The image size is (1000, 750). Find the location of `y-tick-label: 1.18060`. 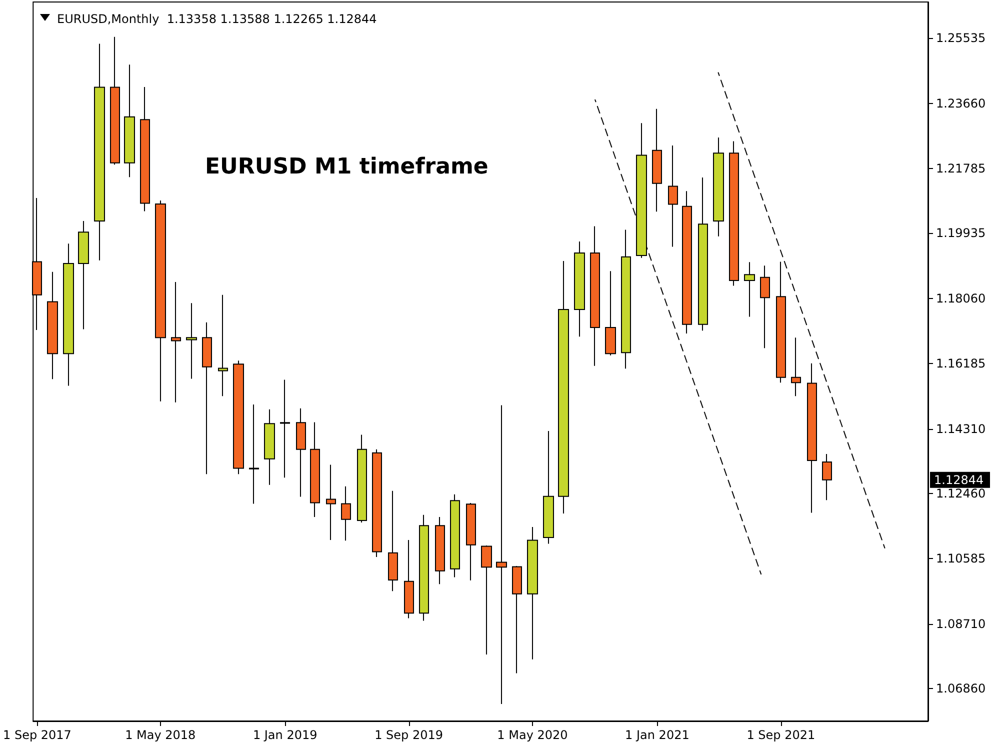

y-tick-label: 1.18060 is located at coordinates (961, 298).